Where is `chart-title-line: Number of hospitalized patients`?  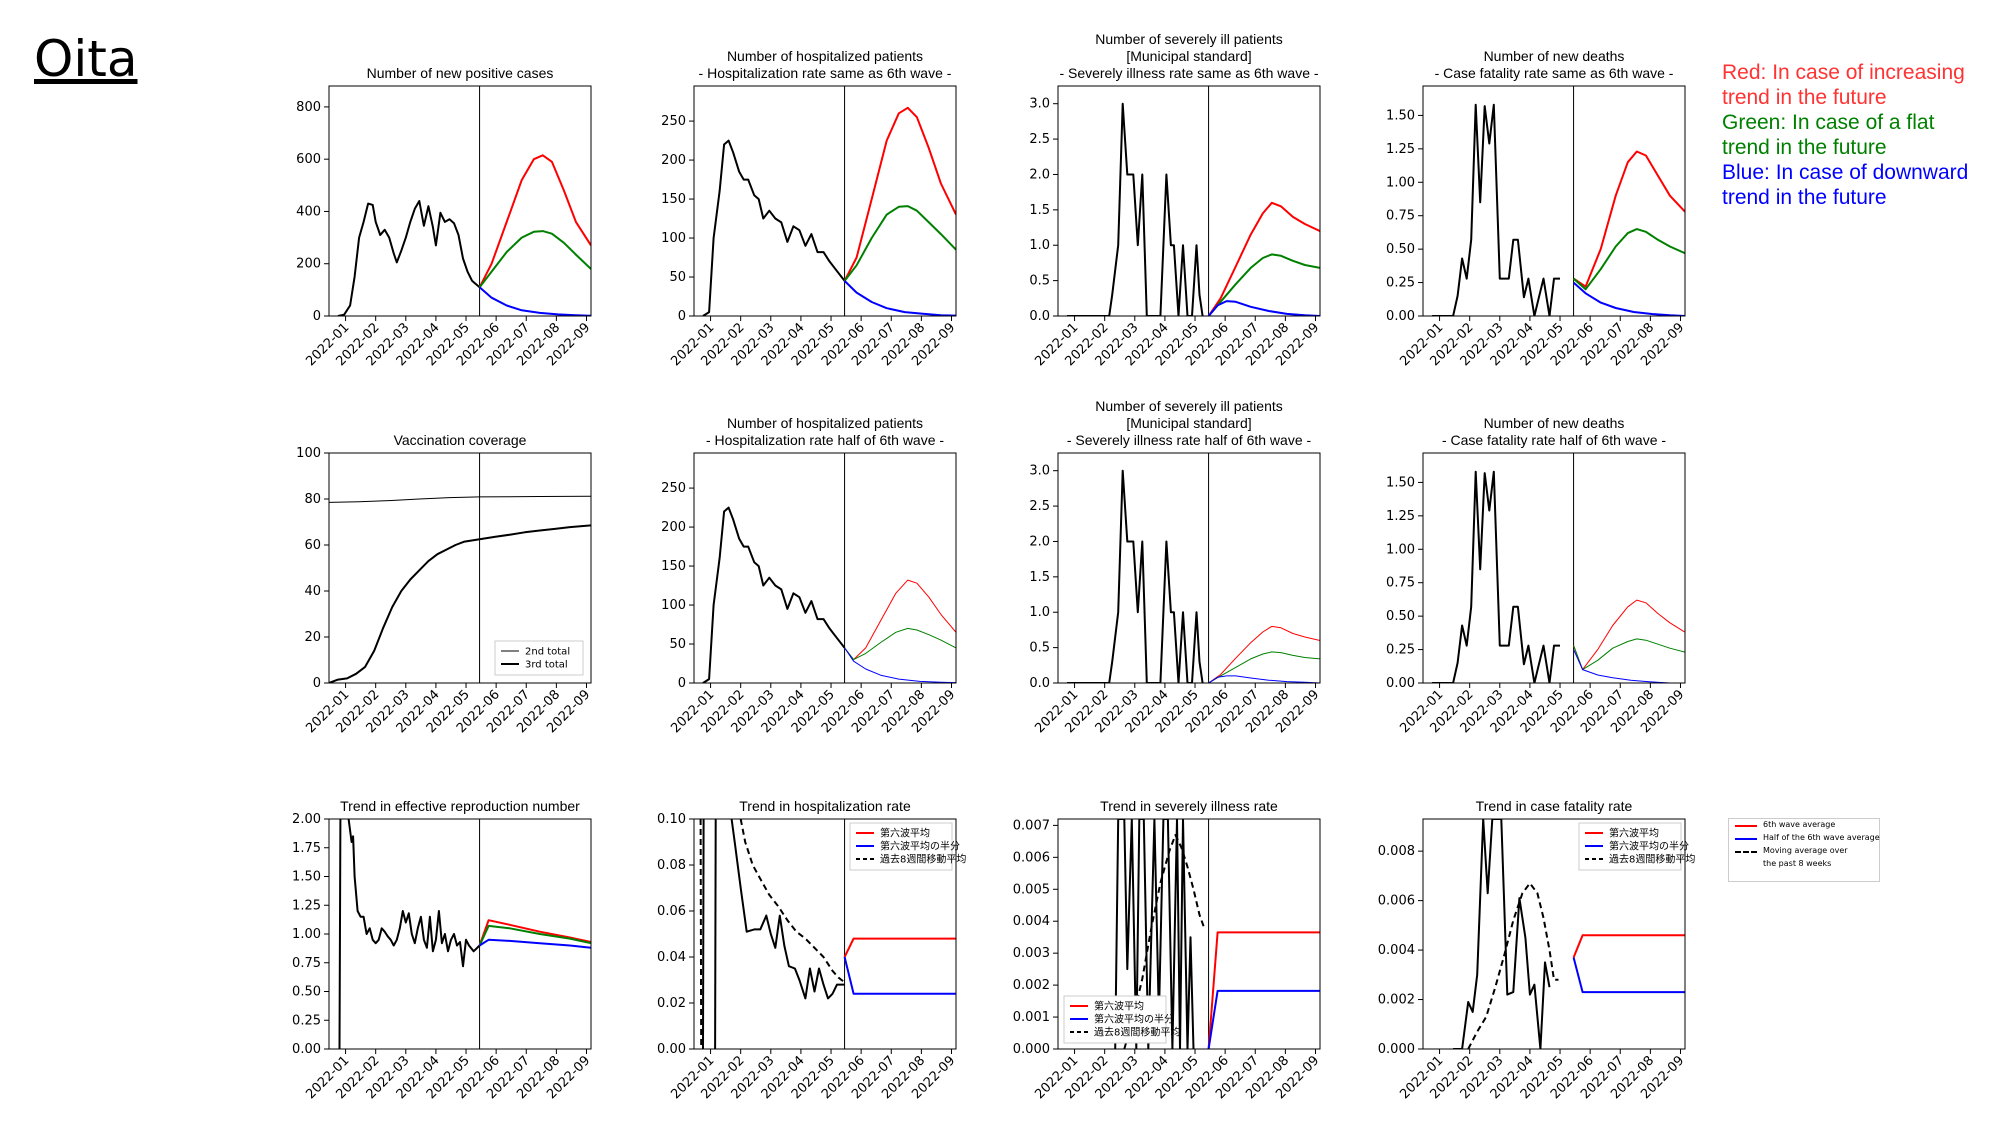 chart-title-line: Number of hospitalized patients is located at coordinates (825, 56).